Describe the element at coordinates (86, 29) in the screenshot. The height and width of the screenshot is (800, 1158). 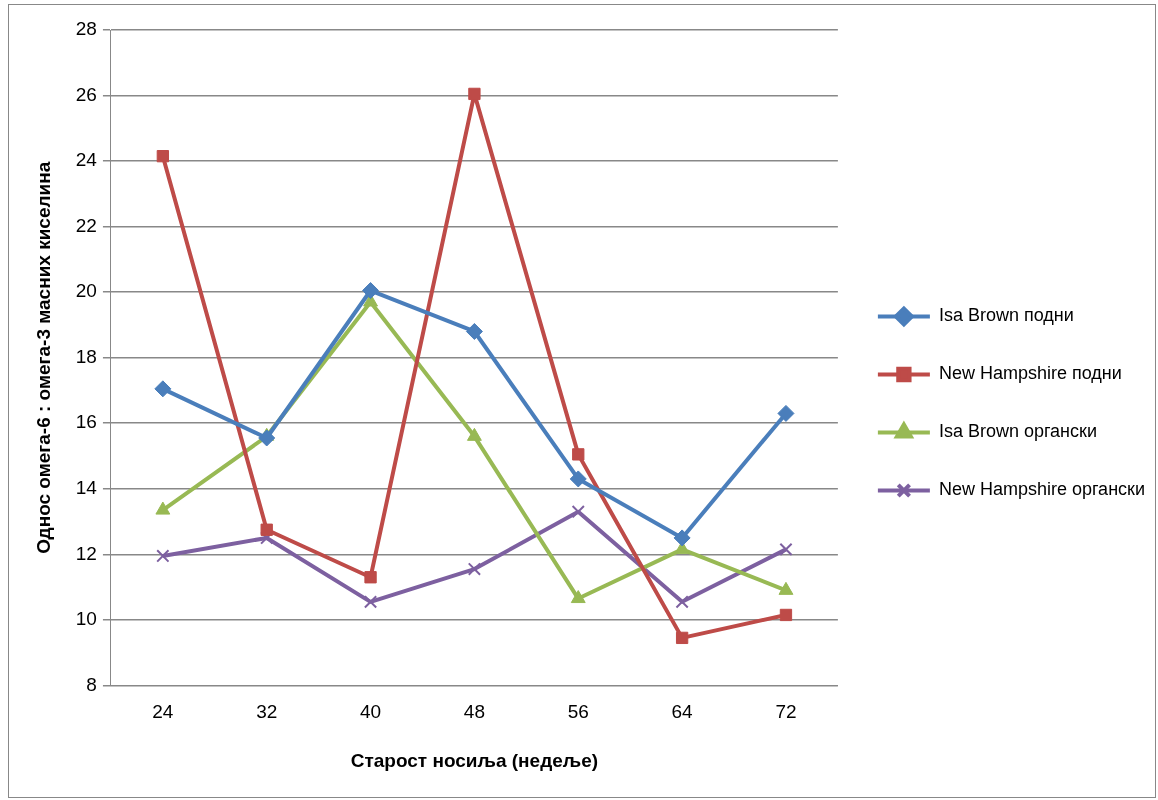
I see `y-tick-label: 28` at that location.